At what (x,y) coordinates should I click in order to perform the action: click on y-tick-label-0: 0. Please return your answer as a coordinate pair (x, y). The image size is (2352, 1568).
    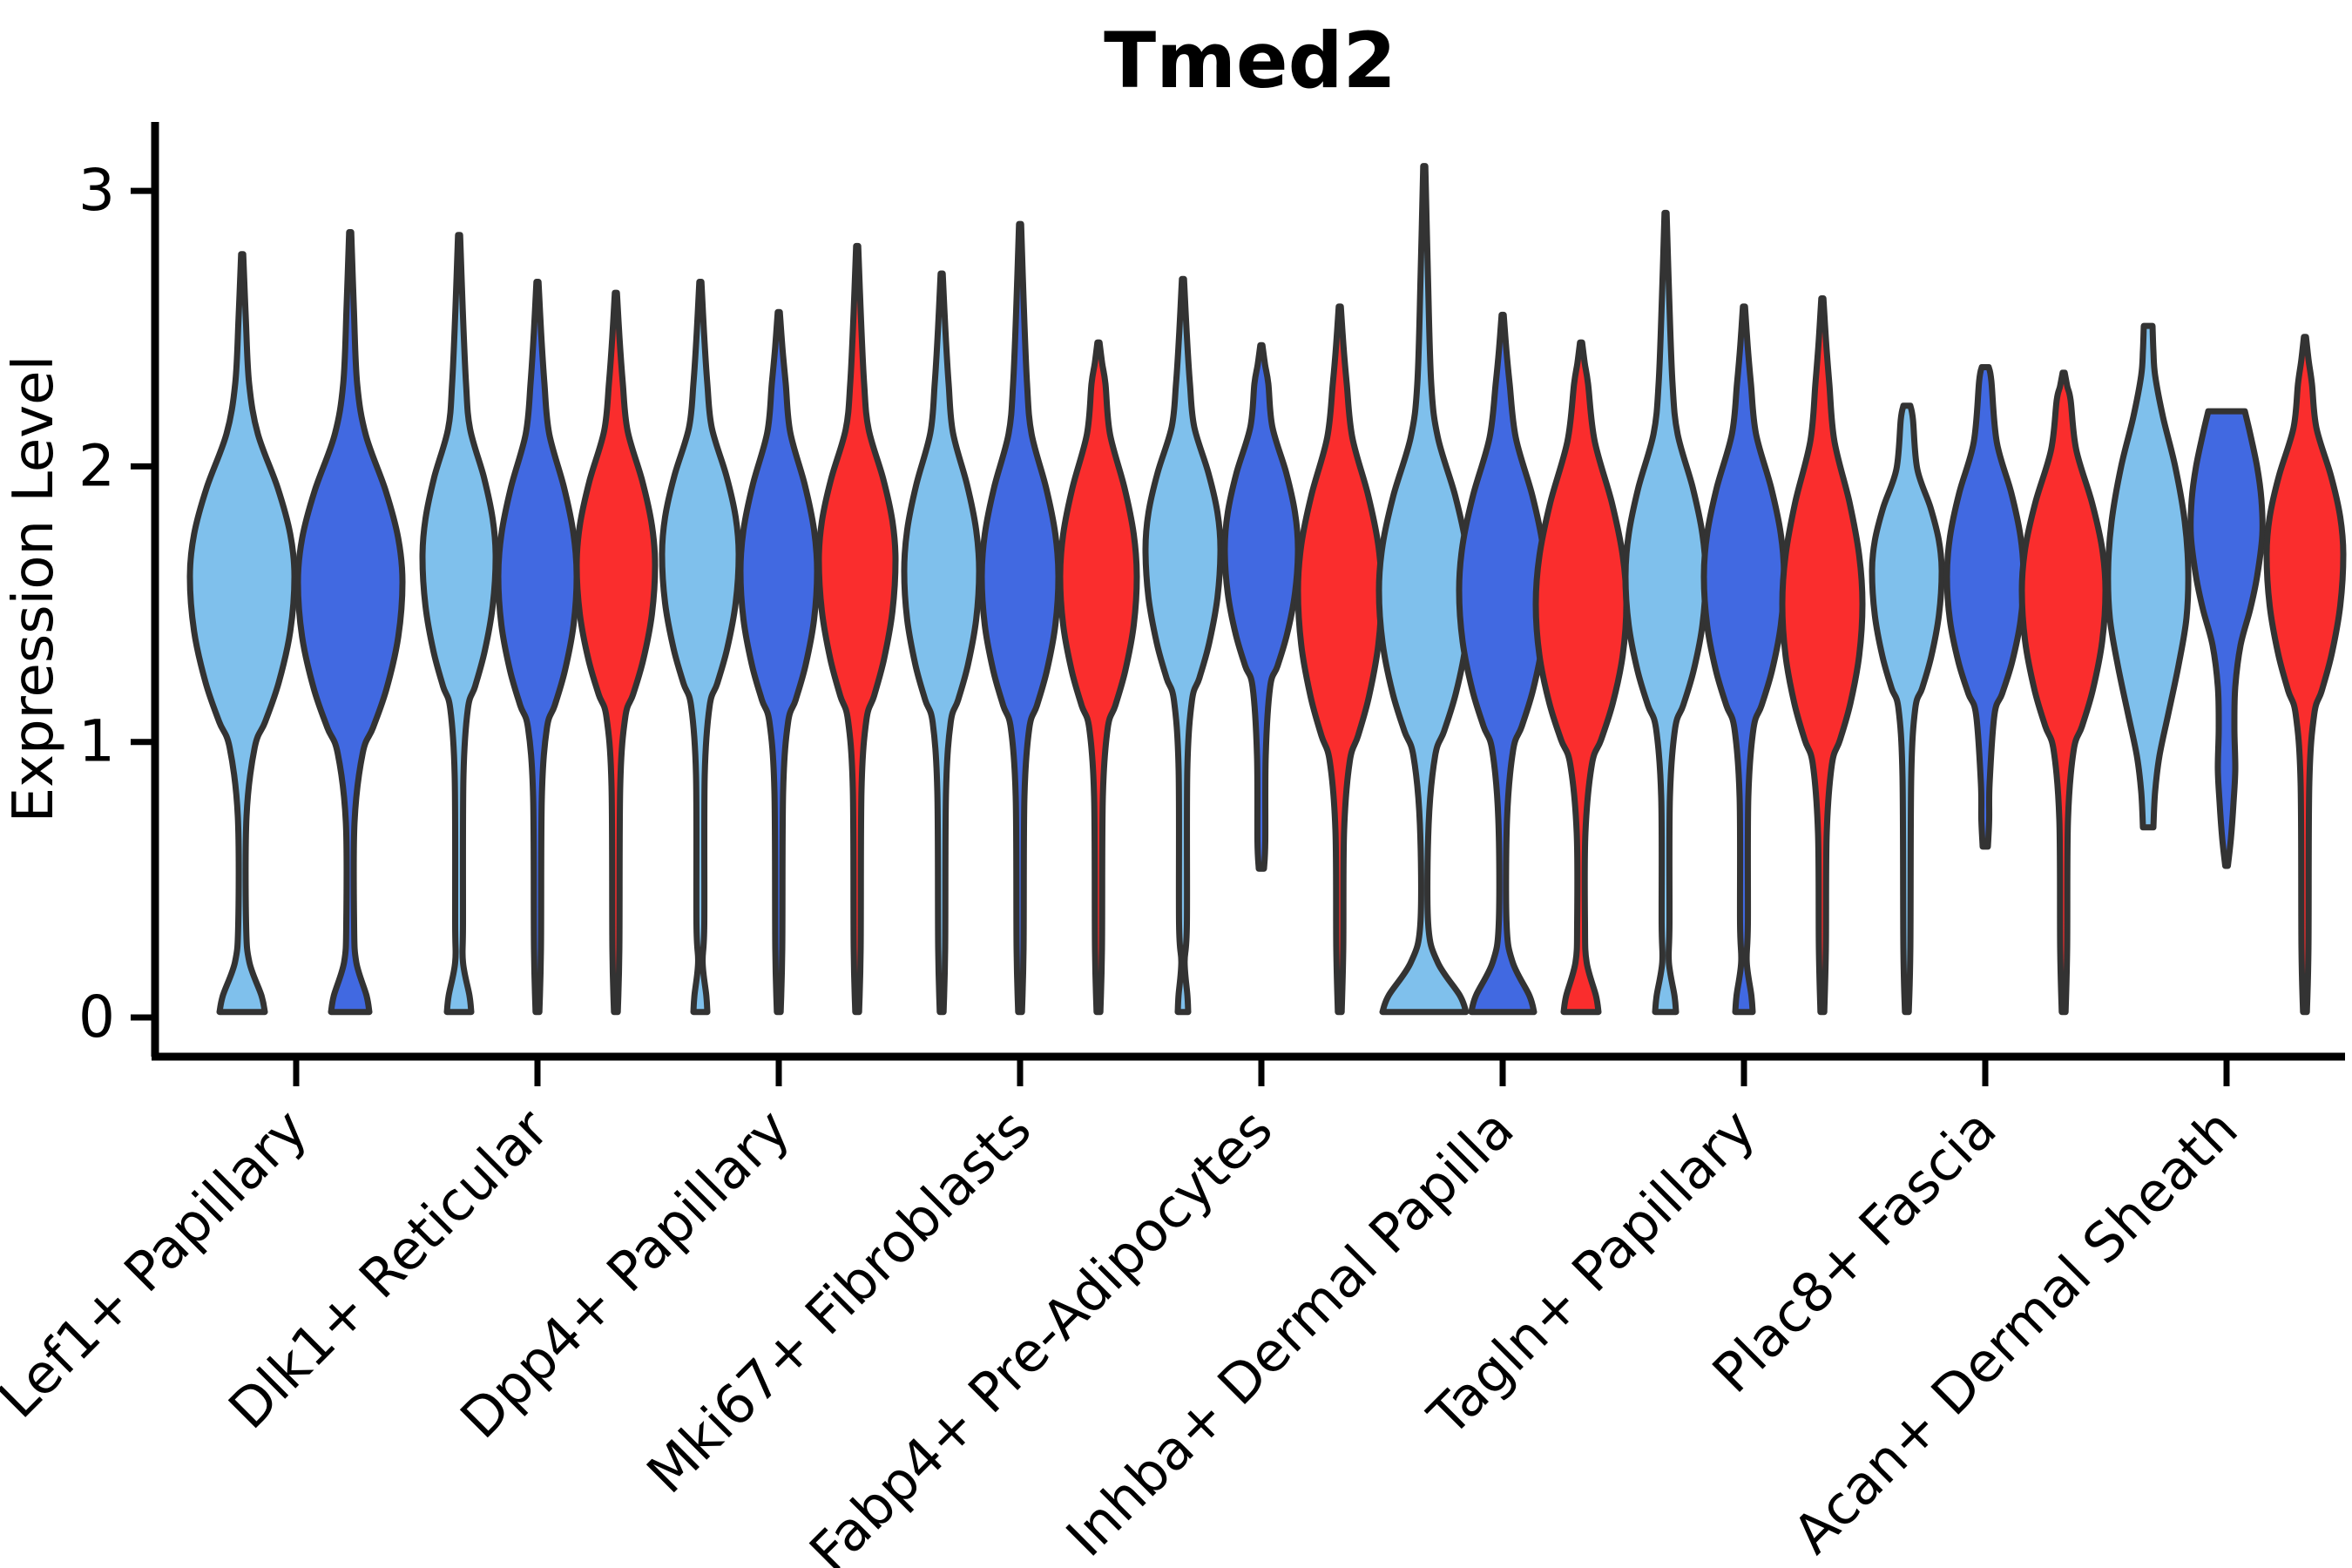
    Looking at the image, I should click on (96, 1017).